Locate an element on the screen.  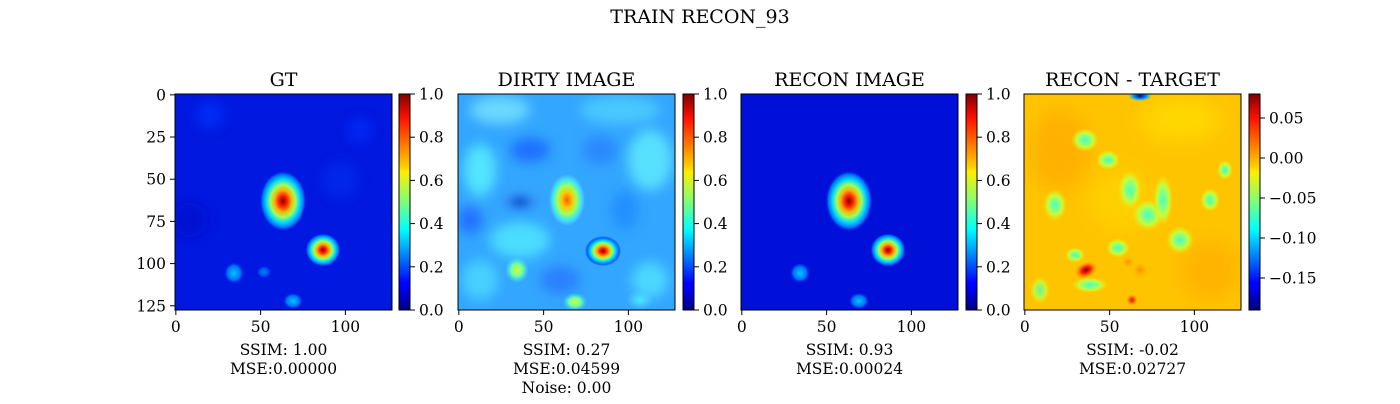
recon-cbar-tick-label: 0.0 is located at coordinates (998, 311).